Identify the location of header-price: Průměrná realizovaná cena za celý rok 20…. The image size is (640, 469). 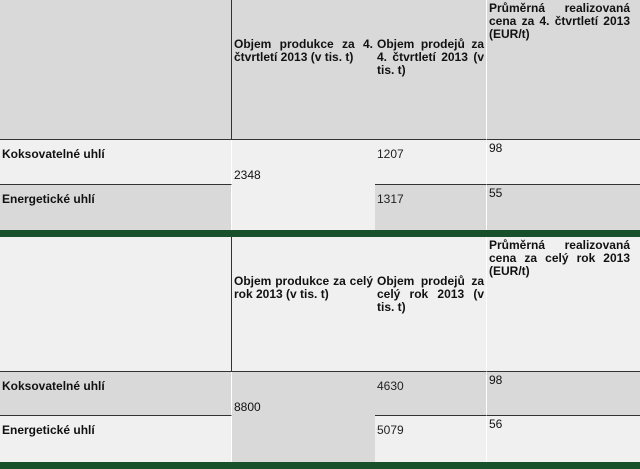
(563, 304).